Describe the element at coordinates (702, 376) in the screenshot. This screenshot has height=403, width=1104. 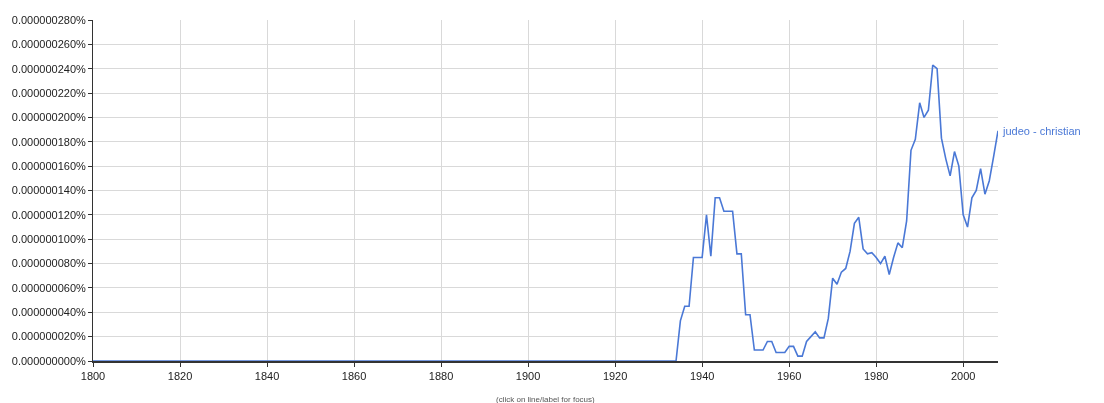
I see `x-tick-label: 1940` at that location.